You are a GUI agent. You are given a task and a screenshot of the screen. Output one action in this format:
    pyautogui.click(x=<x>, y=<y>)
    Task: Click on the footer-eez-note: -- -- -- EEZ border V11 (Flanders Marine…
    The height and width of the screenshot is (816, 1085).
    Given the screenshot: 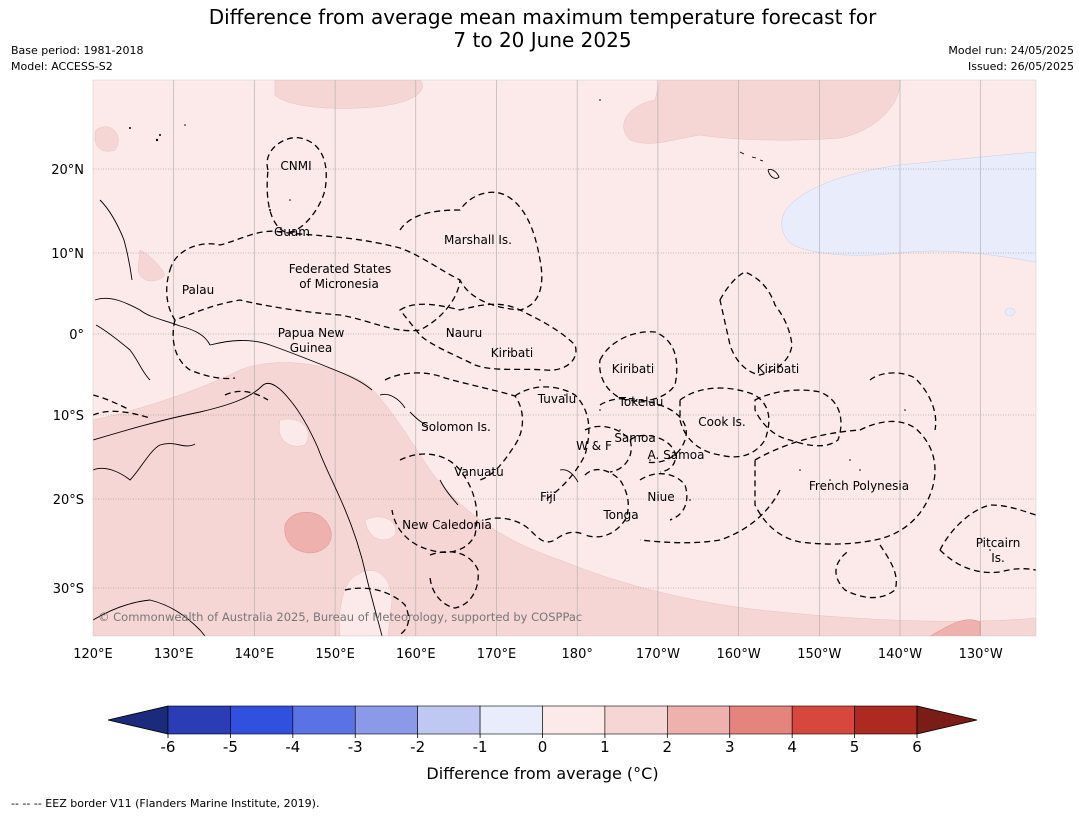 What is the action you would take?
    pyautogui.click(x=165, y=803)
    